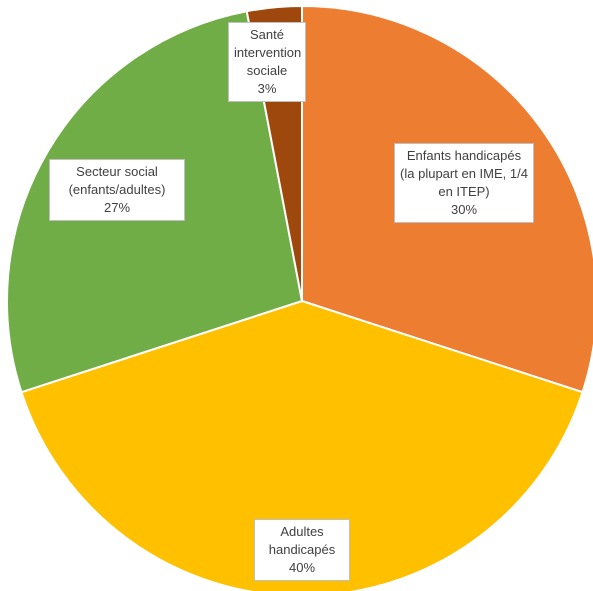 The width and height of the screenshot is (593, 591). I want to click on data-label: Secteur social (enfants/adultes) 27%, so click(117, 190).